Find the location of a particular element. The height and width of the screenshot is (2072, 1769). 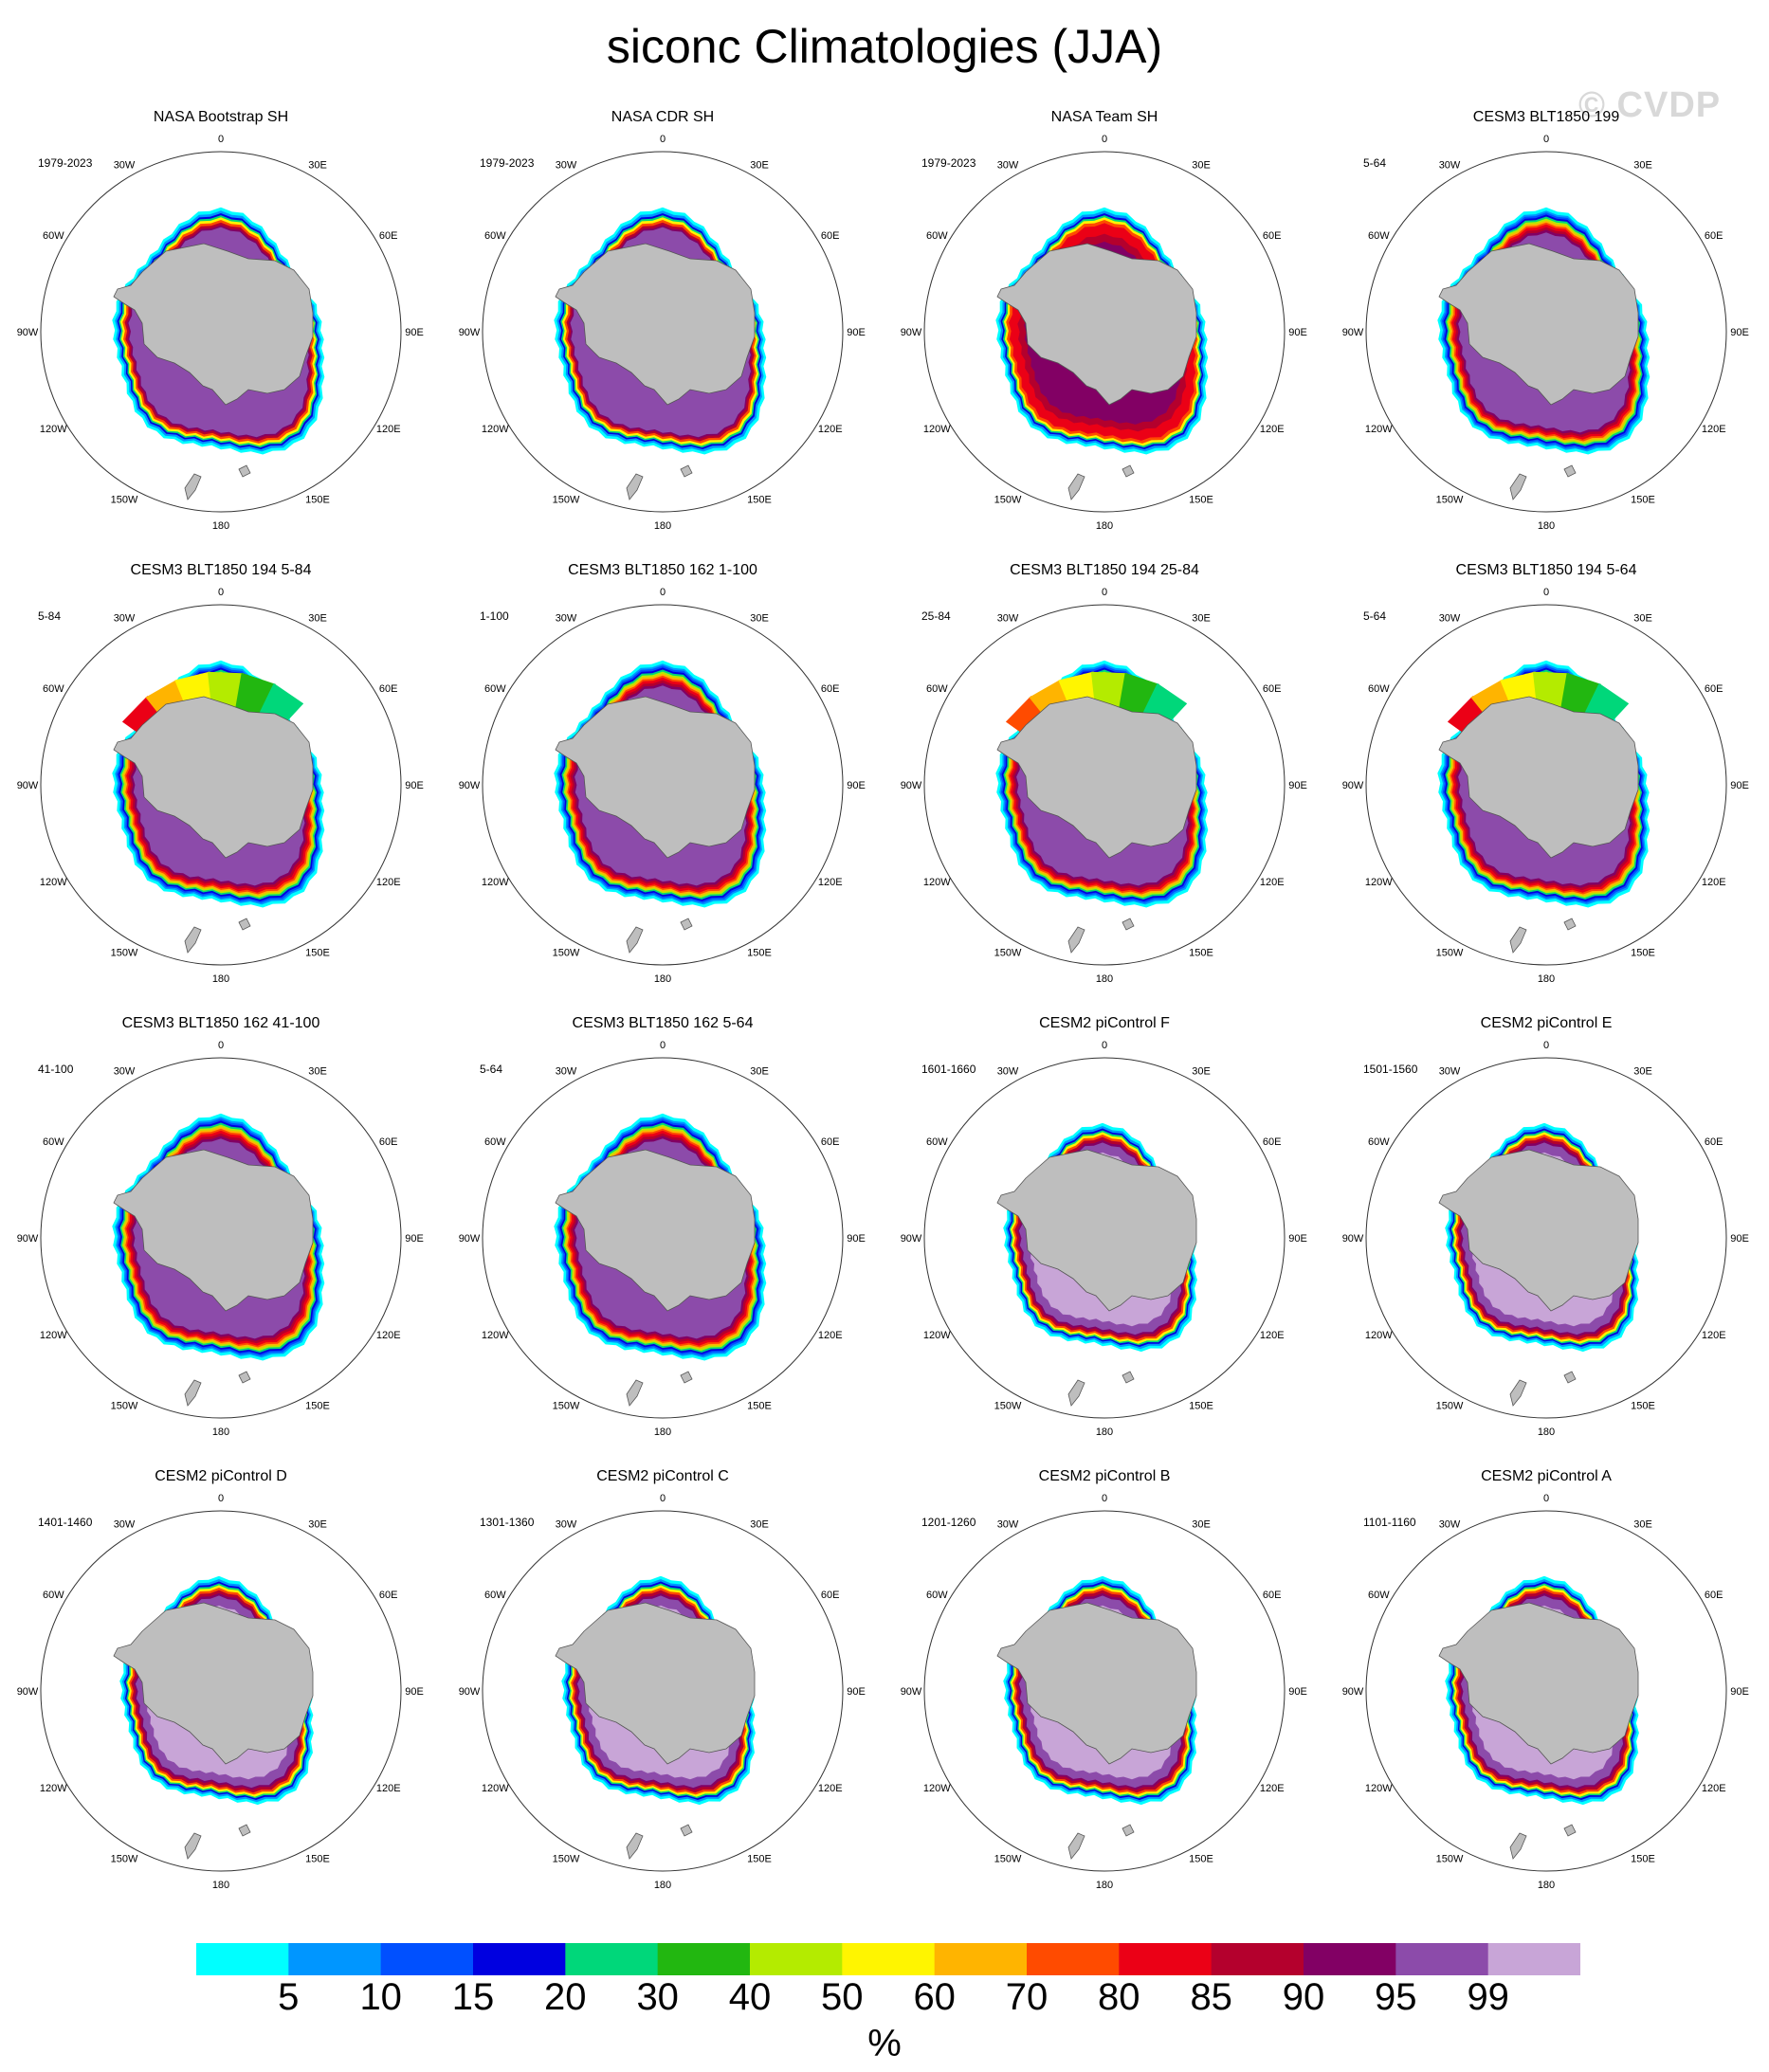

colorbar is located at coordinates (888, 1959).